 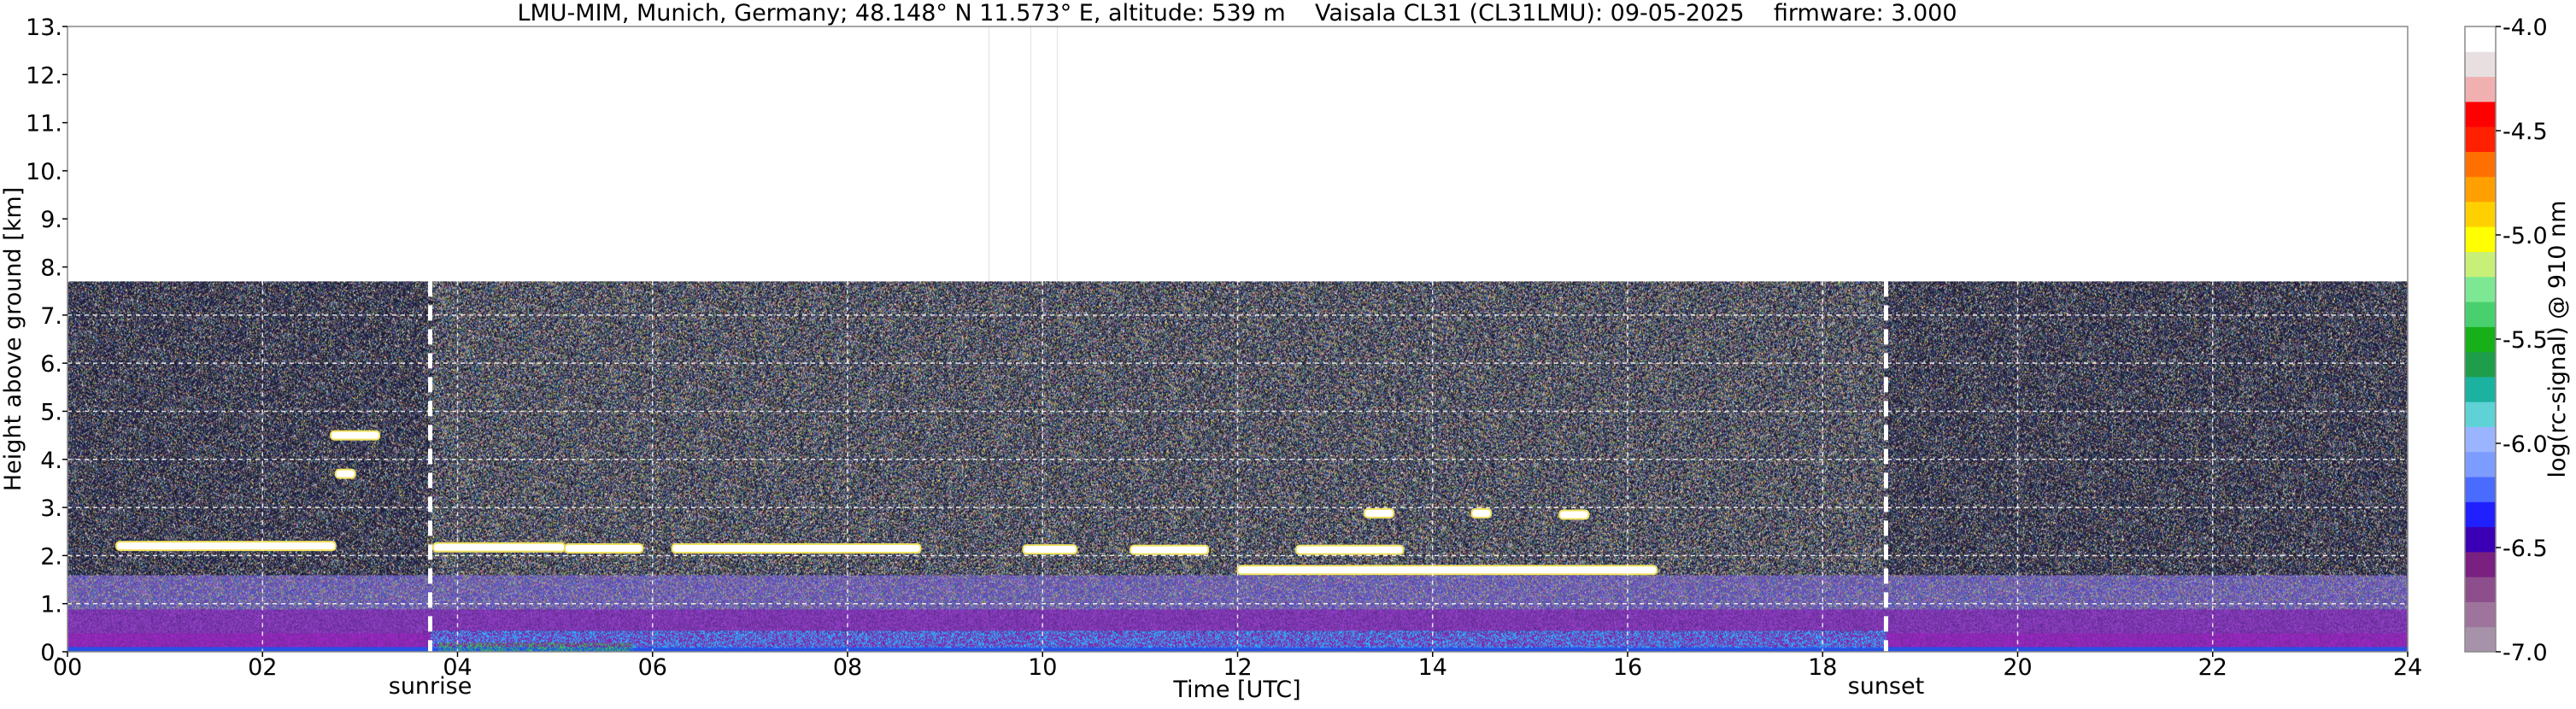 I want to click on x-tick-label: 06, so click(x=652, y=667).